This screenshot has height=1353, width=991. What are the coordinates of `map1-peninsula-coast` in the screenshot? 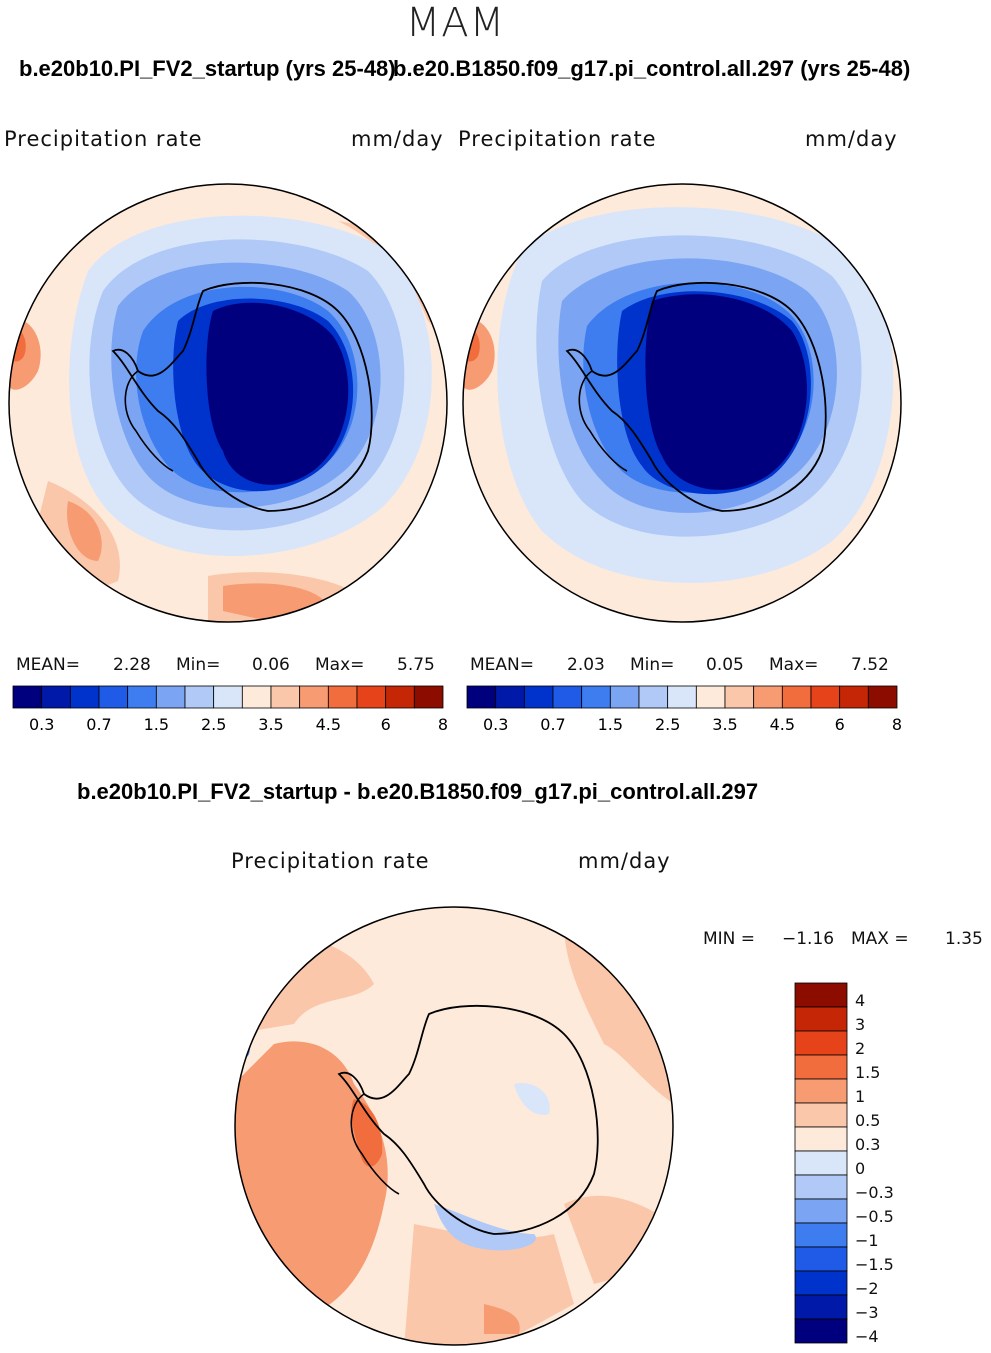 It's located at (149, 421).